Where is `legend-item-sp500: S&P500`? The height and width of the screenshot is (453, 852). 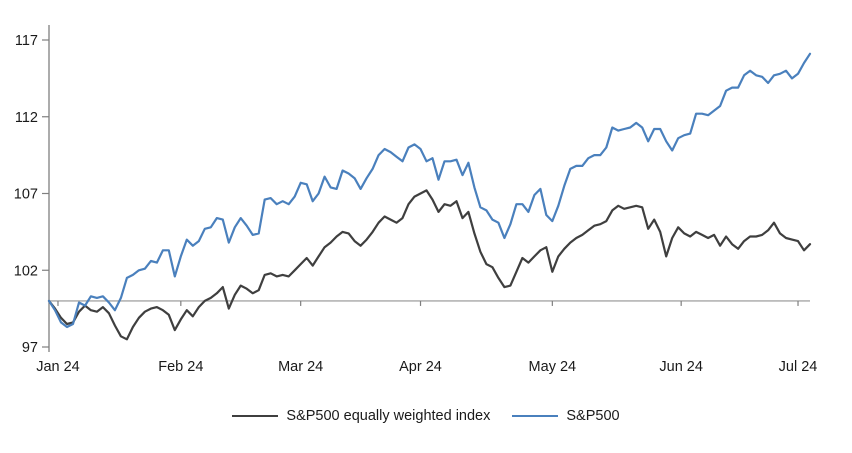 legend-item-sp500: S&P500 is located at coordinates (566, 416).